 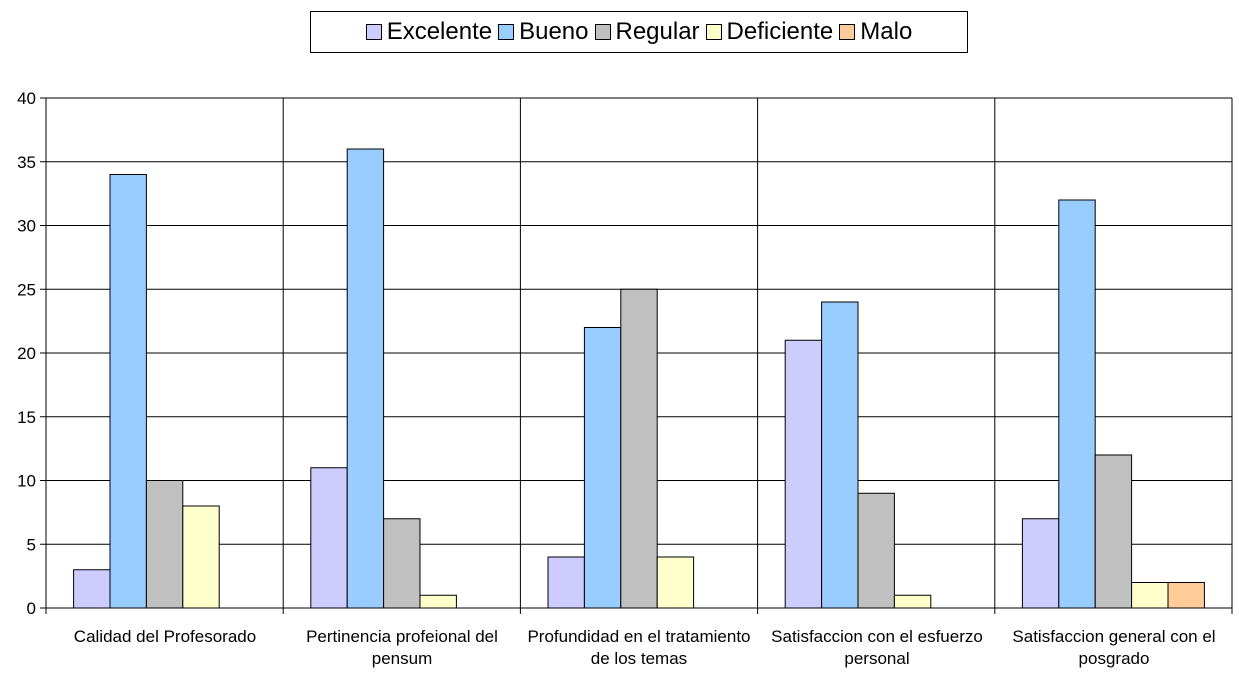 What do you see at coordinates (165, 636) in the screenshot?
I see `category-label: Calidad del Profesorado` at bounding box center [165, 636].